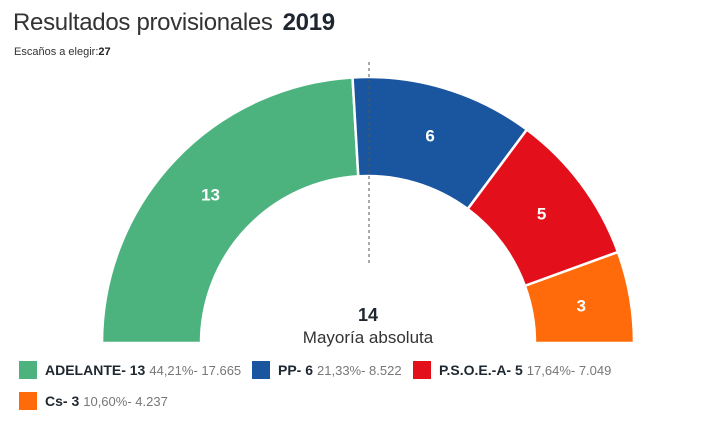 The width and height of the screenshot is (720, 446). Describe the element at coordinates (125, 401) in the screenshot. I see `legend-stat: 10,60%- 4.237` at that location.